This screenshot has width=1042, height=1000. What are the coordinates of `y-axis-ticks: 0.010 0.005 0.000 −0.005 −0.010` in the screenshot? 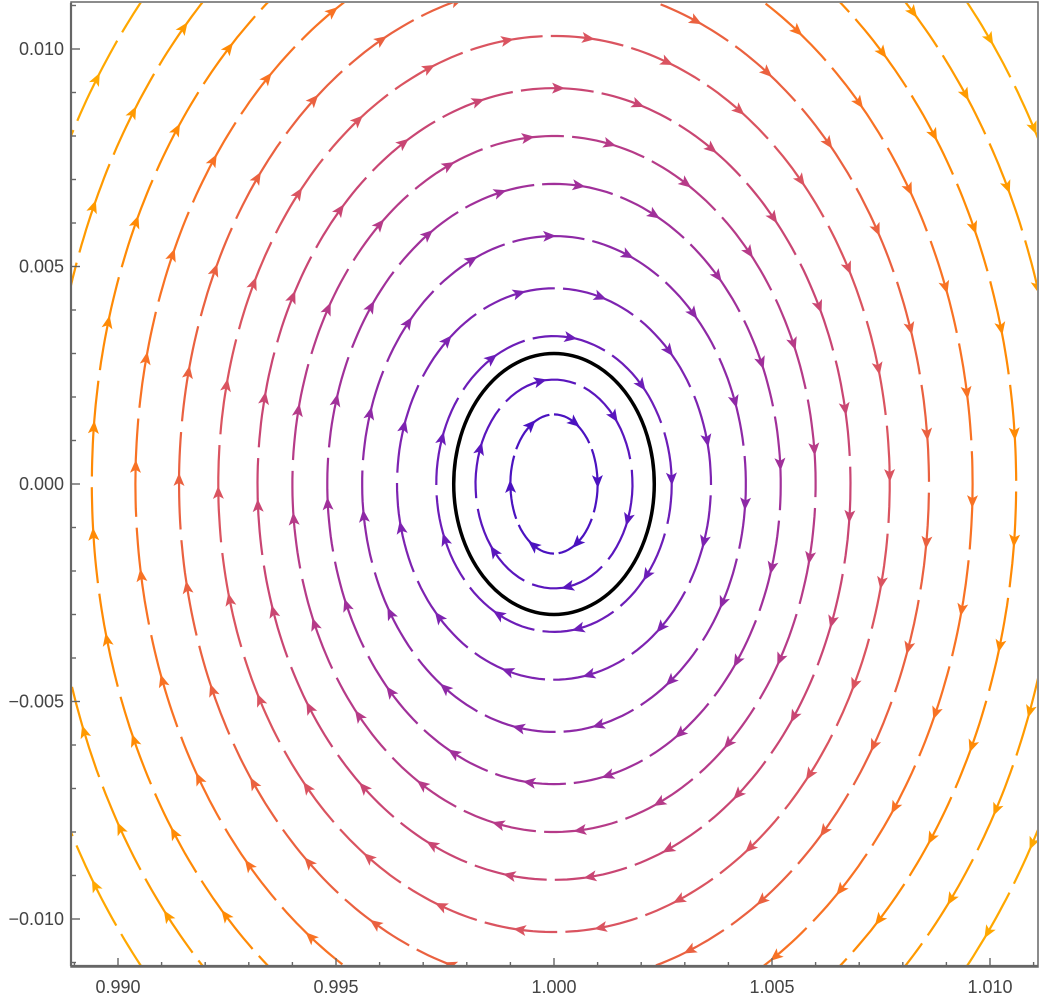 It's located at (44, 484).